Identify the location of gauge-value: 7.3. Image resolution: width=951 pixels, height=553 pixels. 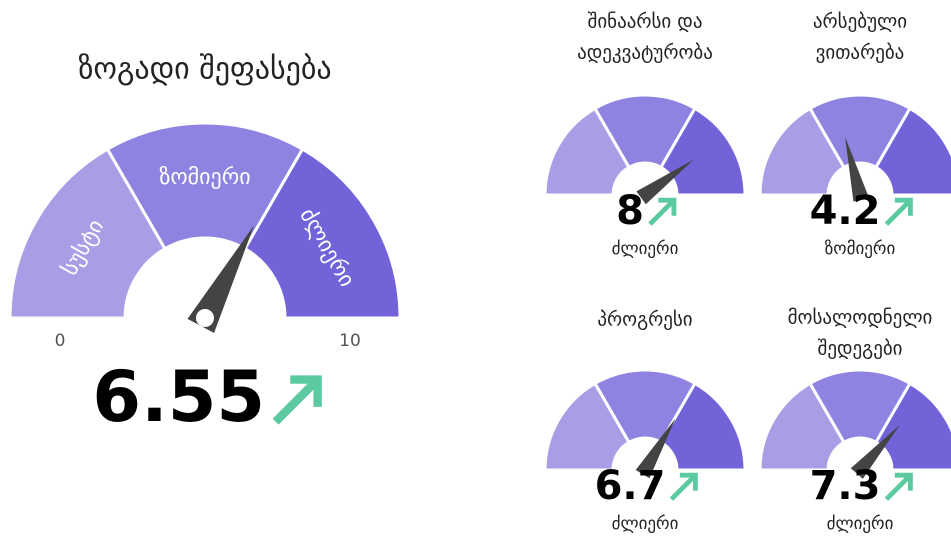
(845, 486).